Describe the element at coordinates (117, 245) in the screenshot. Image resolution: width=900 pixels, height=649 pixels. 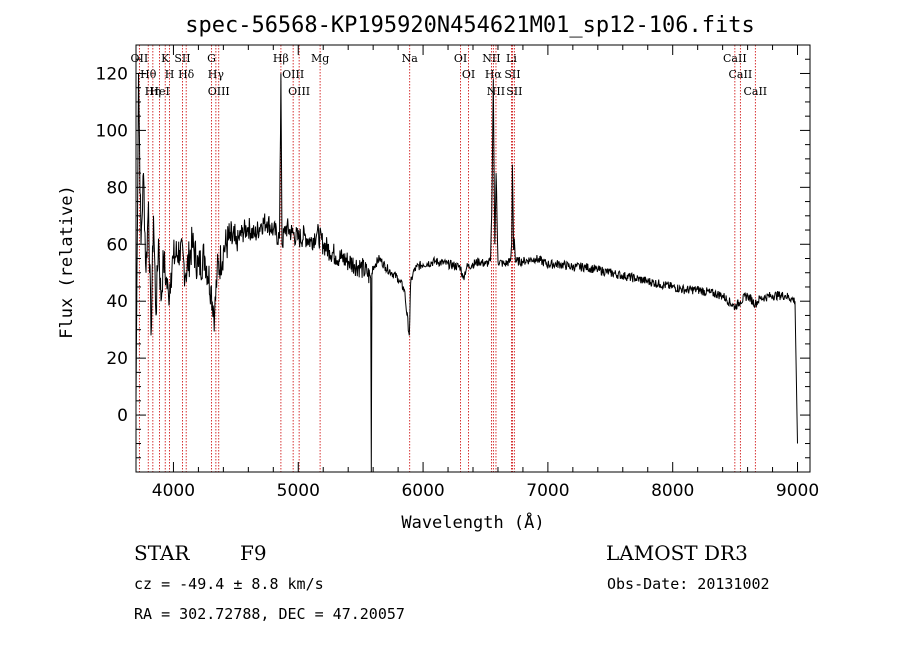
I see `y-tick-label: 60` at that location.